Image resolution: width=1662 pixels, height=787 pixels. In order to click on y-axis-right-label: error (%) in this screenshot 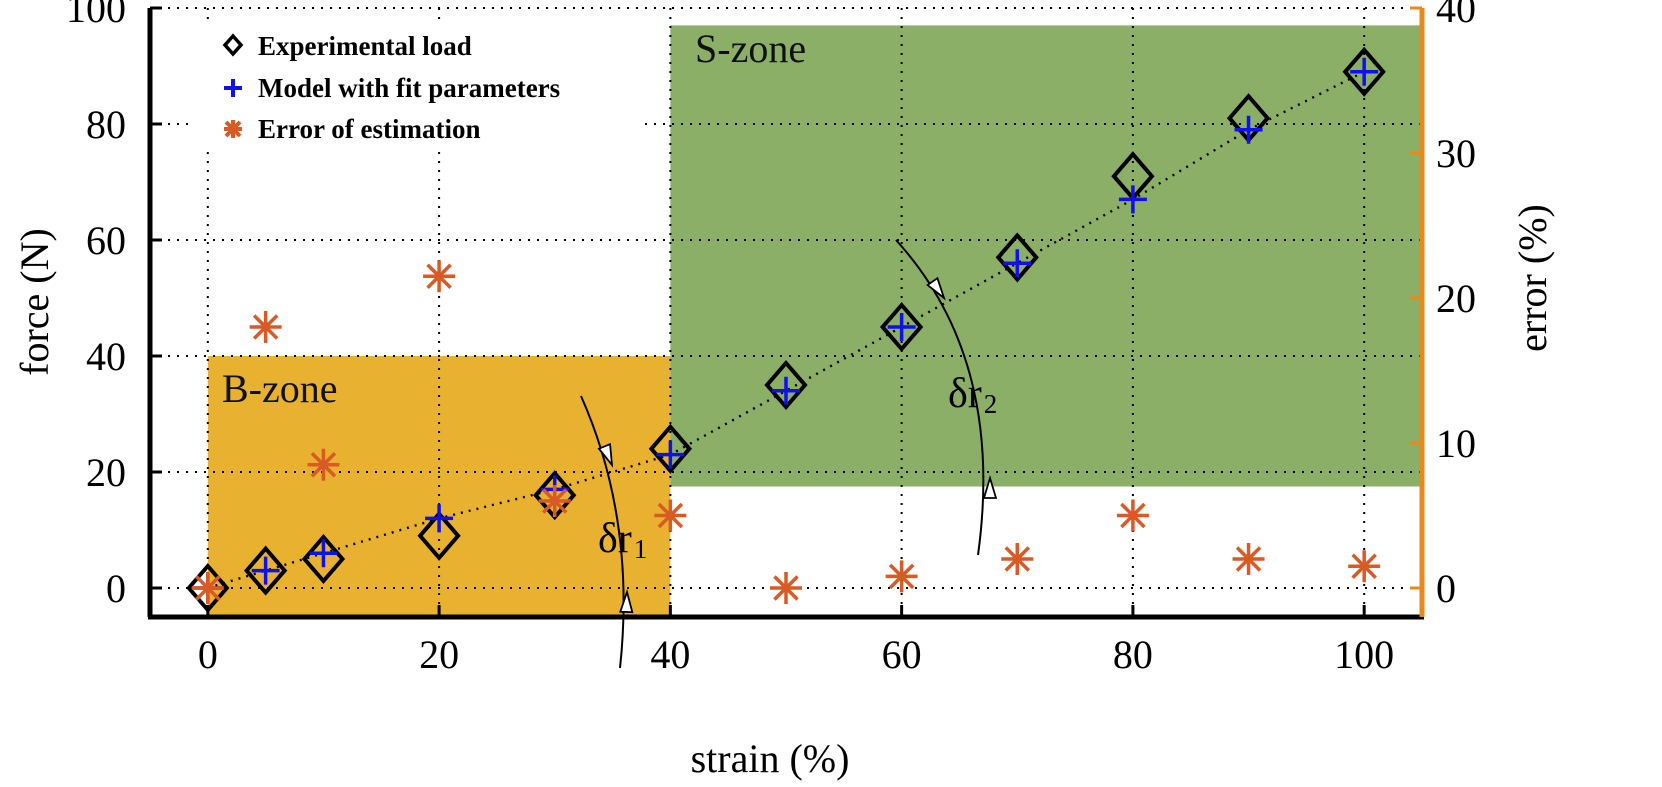, I will do `click(1532, 278)`.